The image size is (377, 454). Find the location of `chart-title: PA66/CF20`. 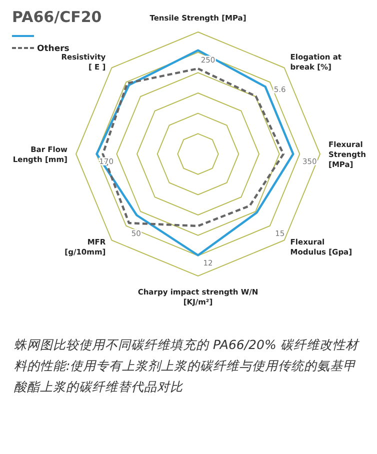

chart-title: PA66/CF20 is located at coordinates (57, 17).